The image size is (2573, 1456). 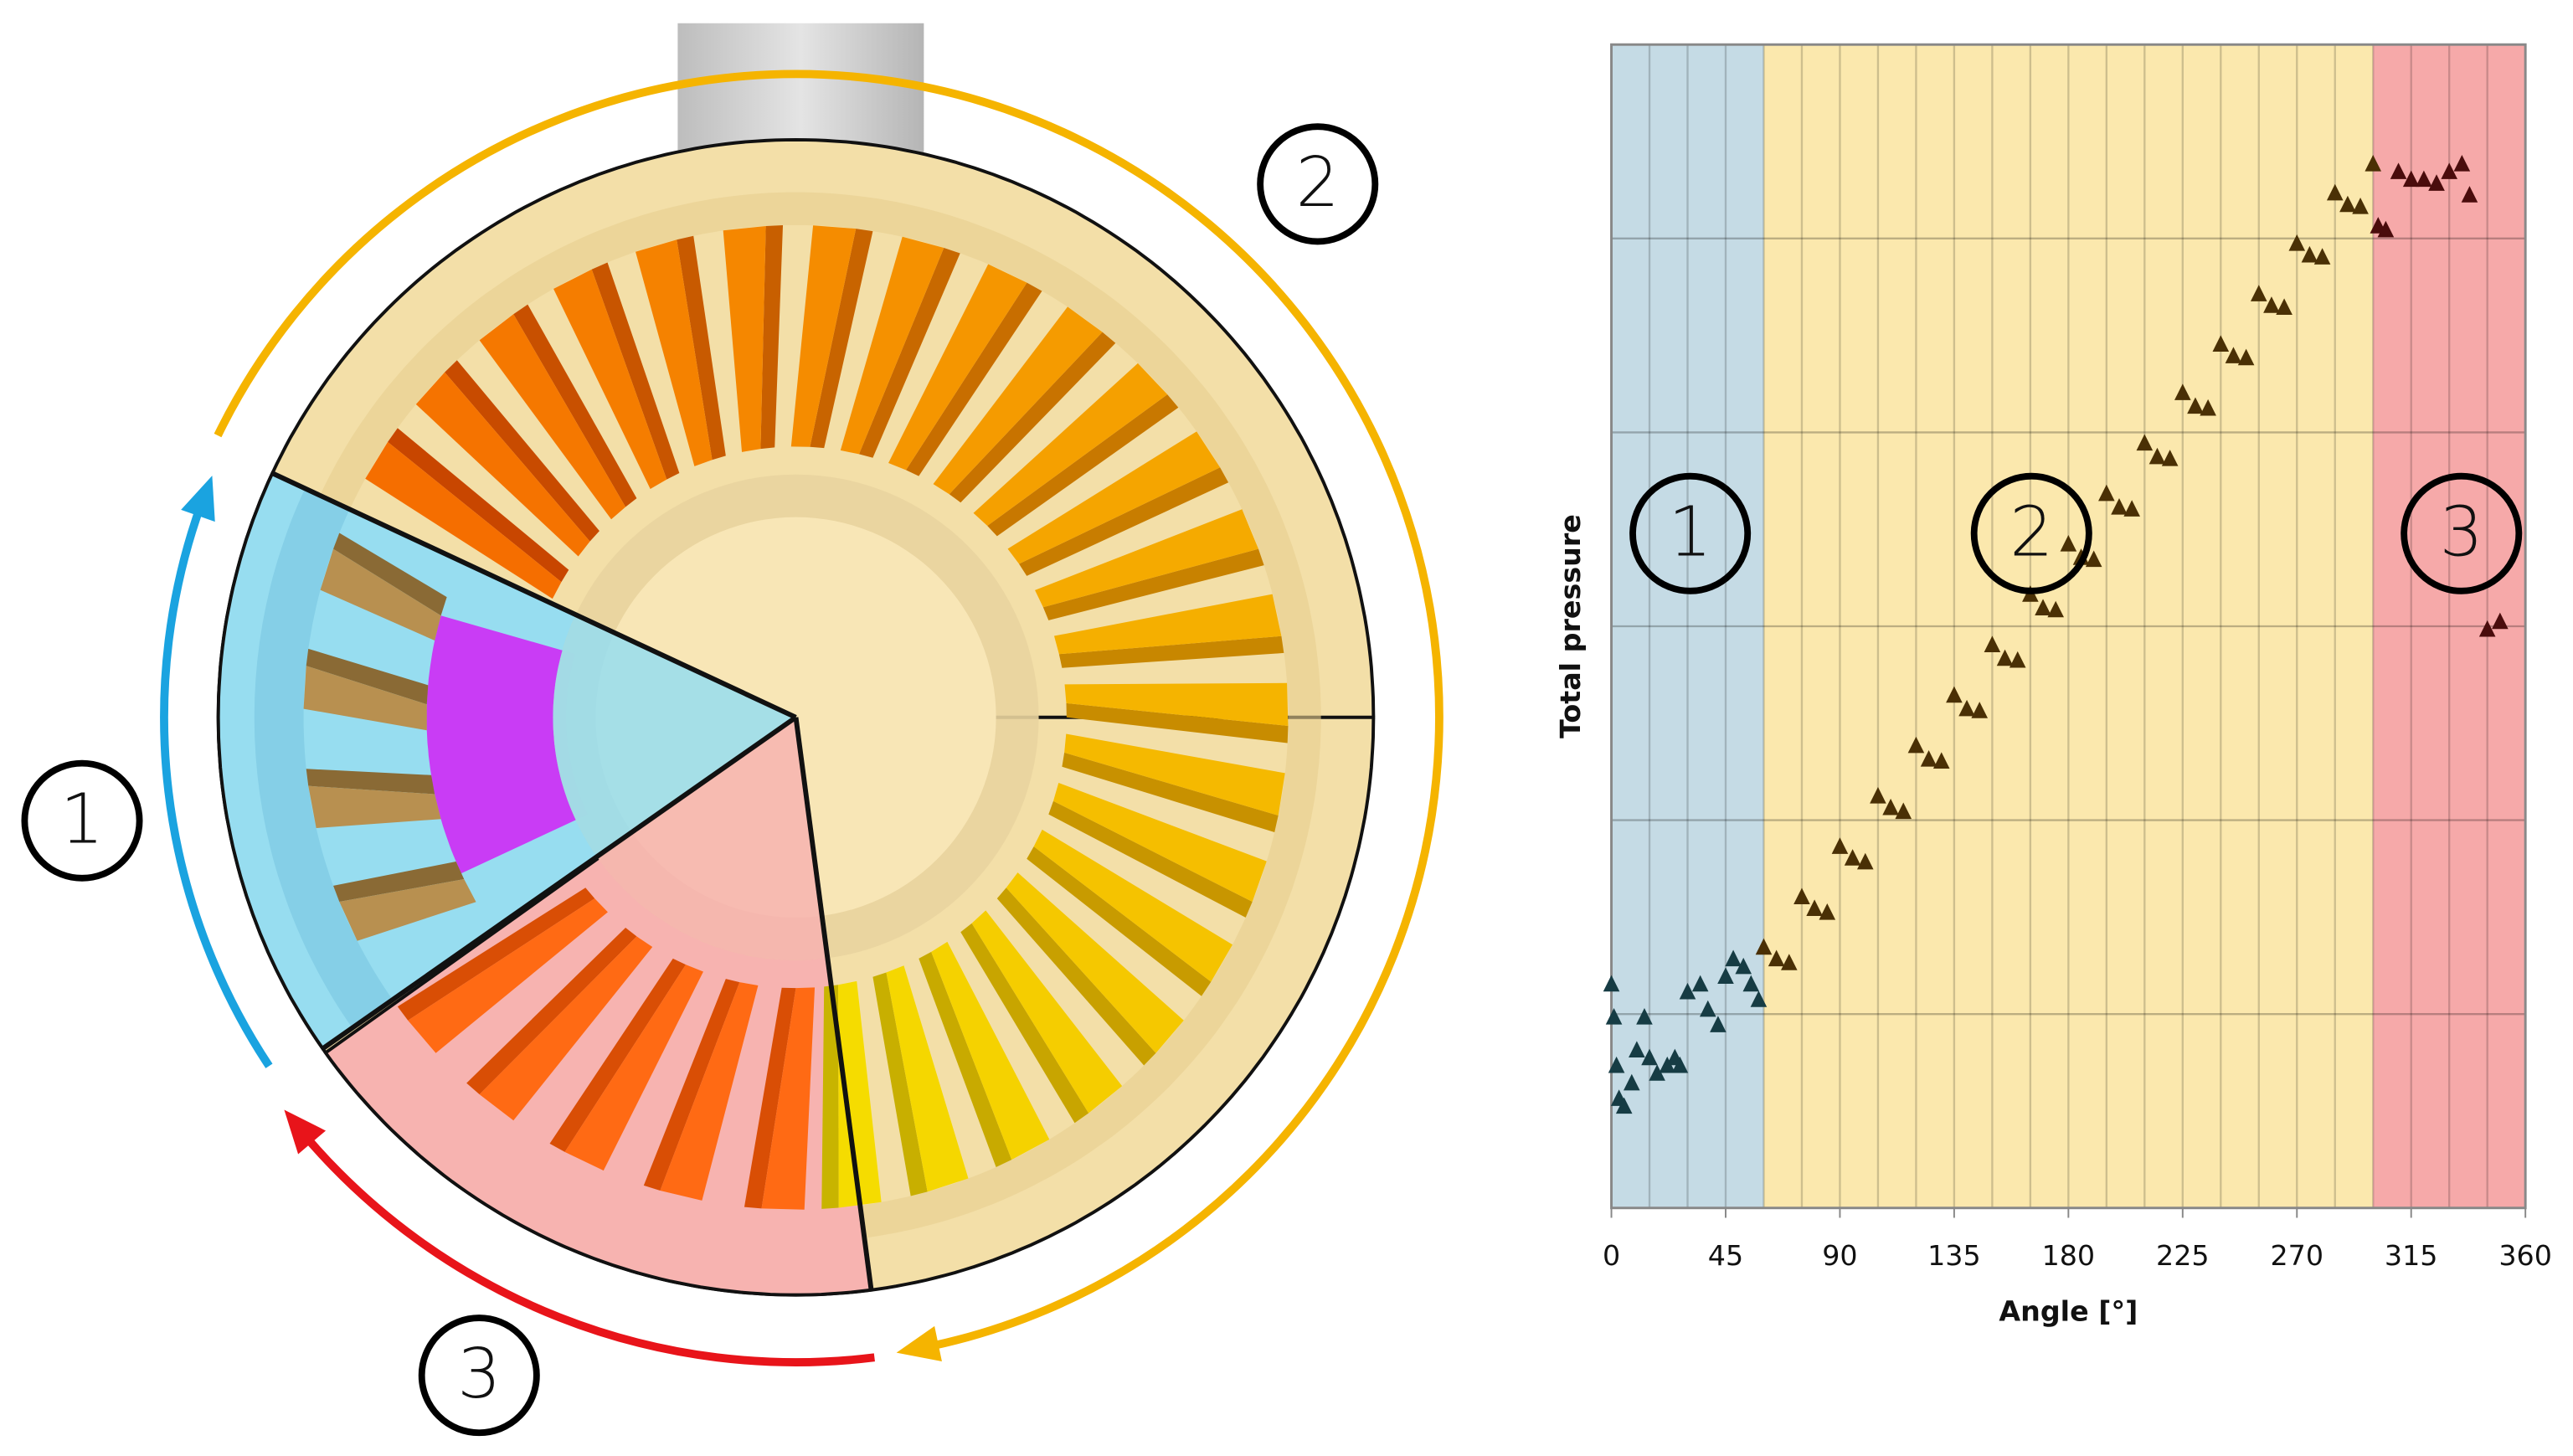 I want to click on x-tick-label: 135, so click(x=1954, y=1255).